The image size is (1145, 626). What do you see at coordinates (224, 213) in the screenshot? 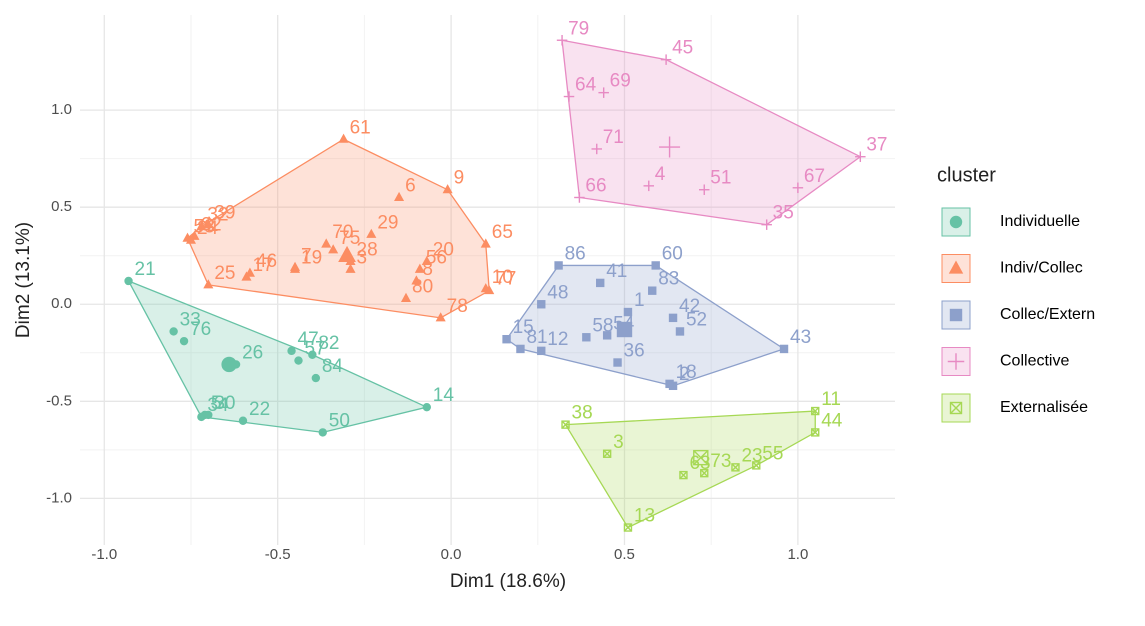
I see `point-label: 39` at bounding box center [224, 213].